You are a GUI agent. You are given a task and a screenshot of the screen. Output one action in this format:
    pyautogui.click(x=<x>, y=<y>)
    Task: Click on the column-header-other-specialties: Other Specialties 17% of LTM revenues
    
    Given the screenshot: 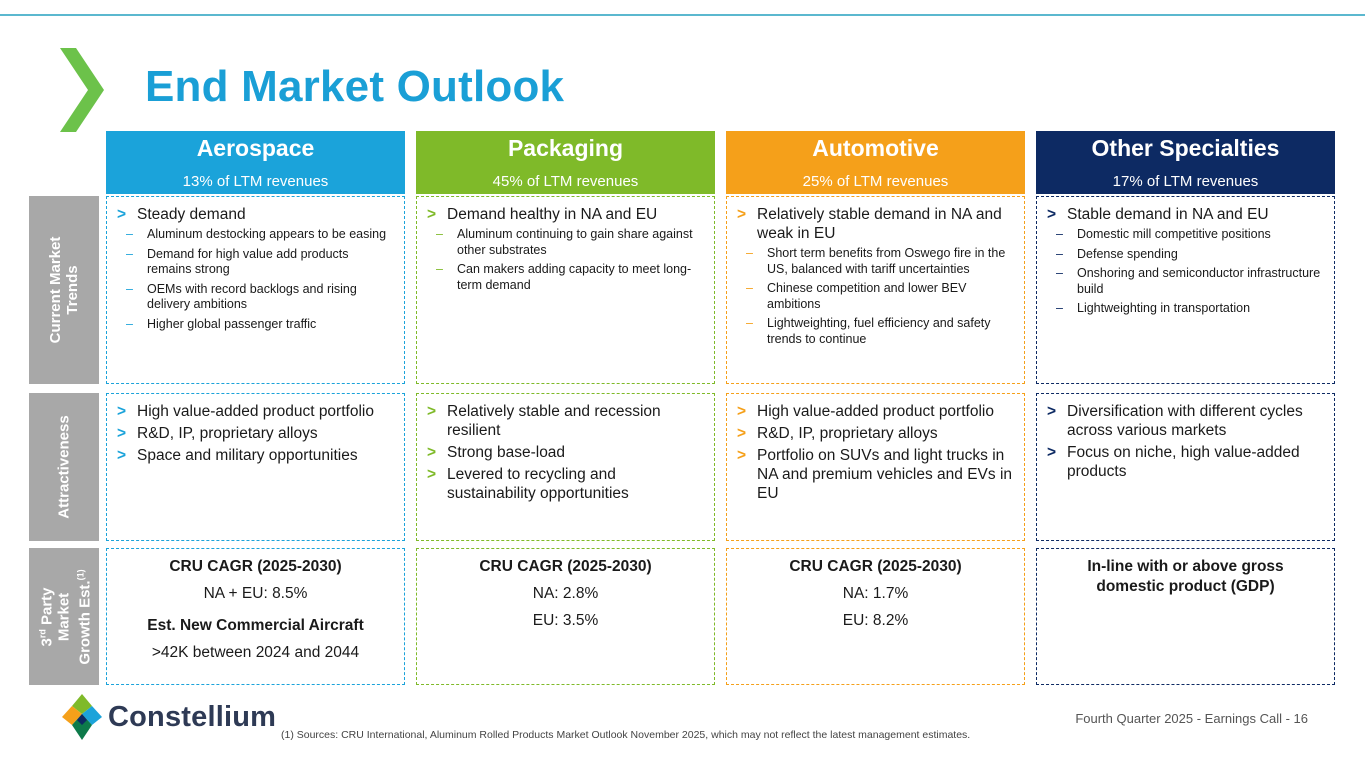 What is the action you would take?
    pyautogui.click(x=1185, y=162)
    